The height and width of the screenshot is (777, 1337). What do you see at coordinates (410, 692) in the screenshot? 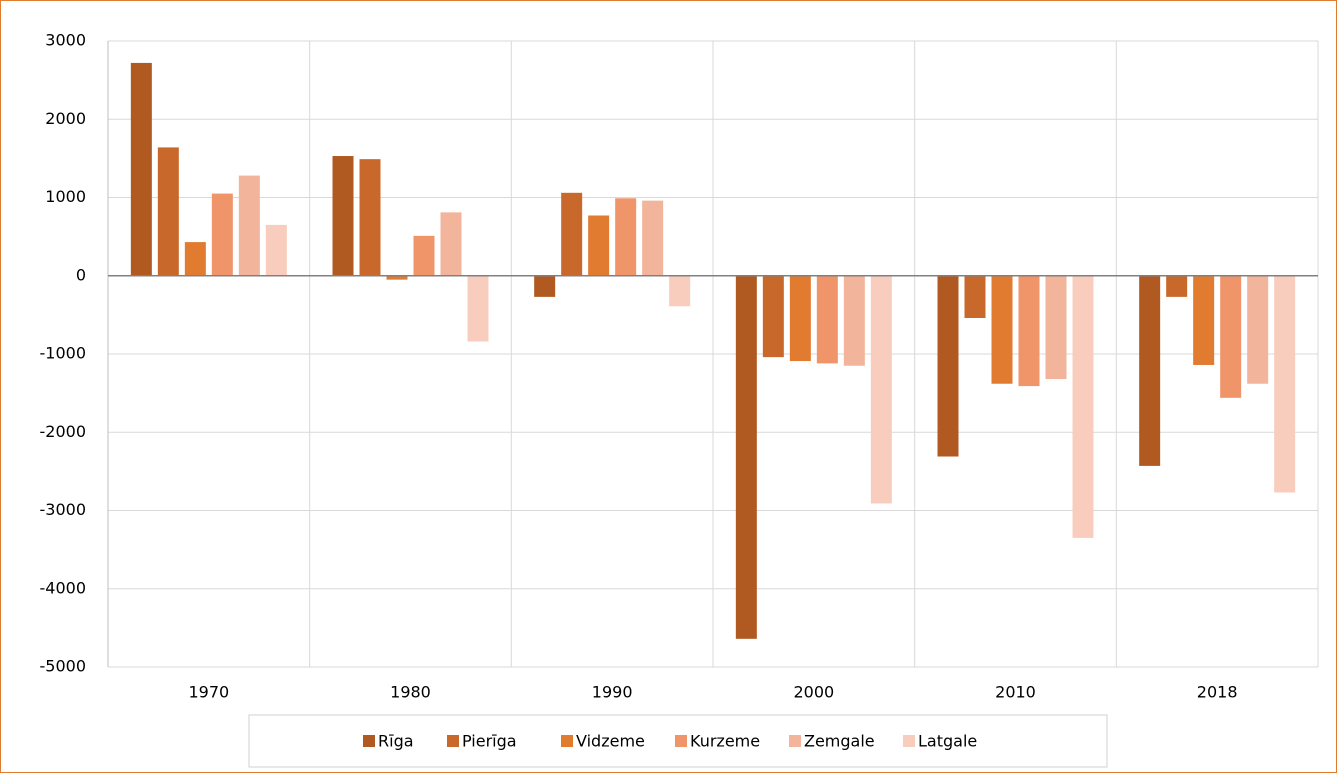
I see `x-tick-label: 1980` at bounding box center [410, 692].